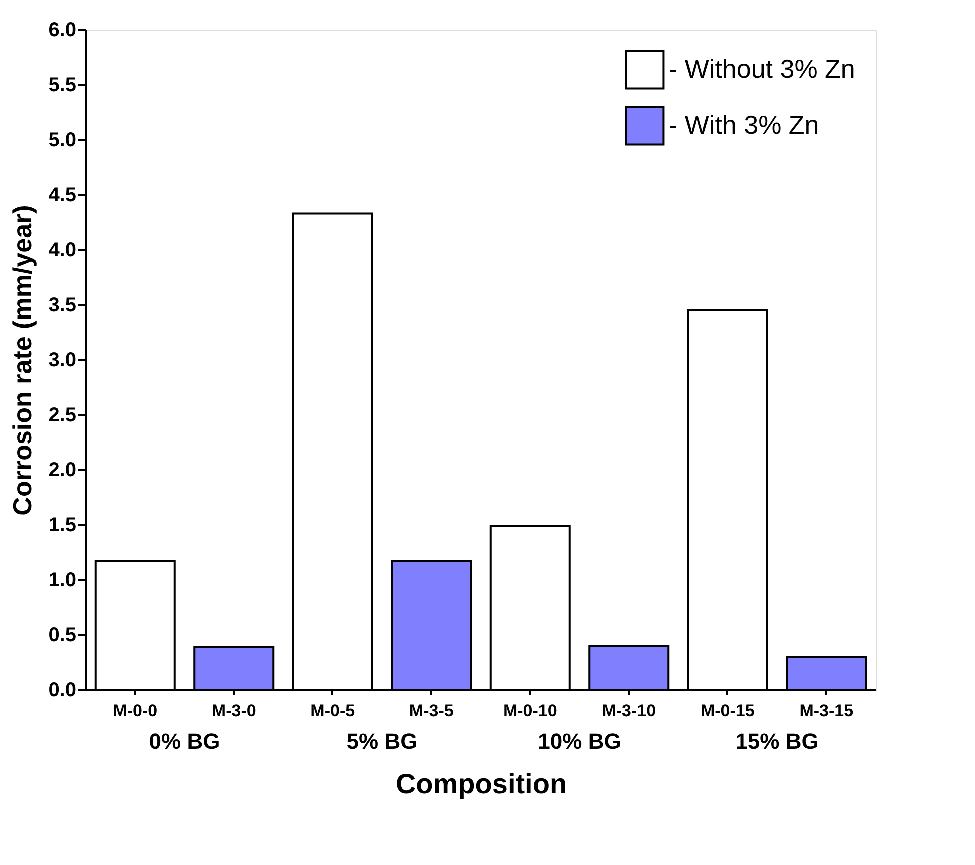  What do you see at coordinates (530, 711) in the screenshot?
I see `x-tick-label: M-0-10` at bounding box center [530, 711].